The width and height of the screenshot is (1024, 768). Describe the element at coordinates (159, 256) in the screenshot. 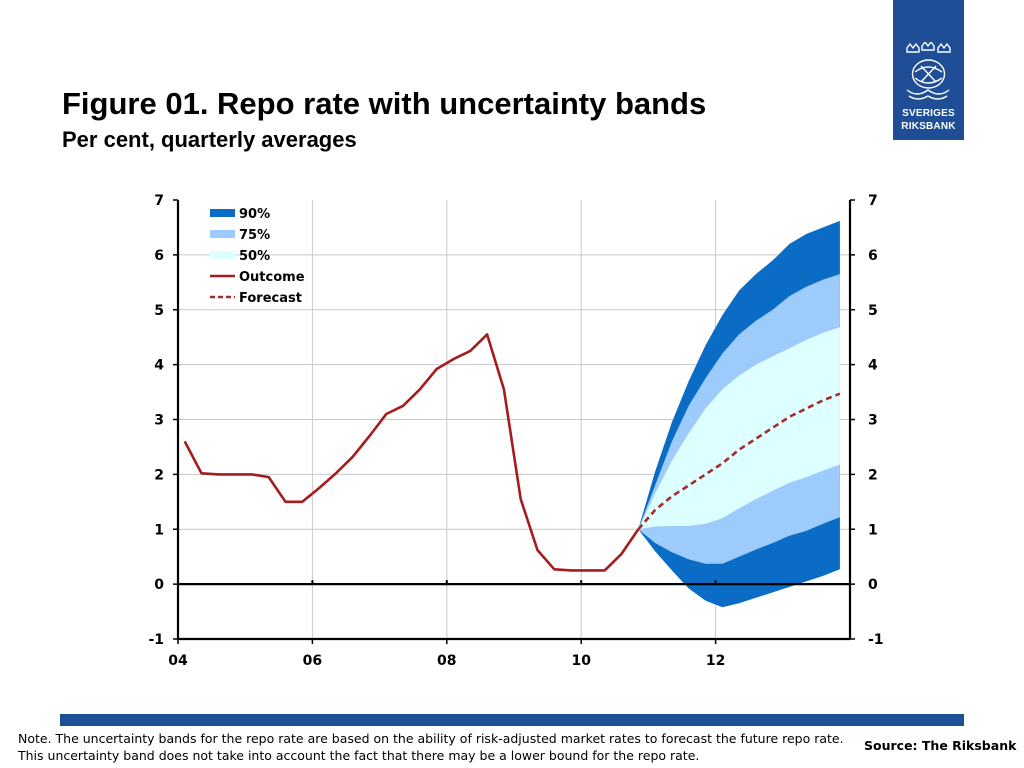

I see `y-tick-label-left: 6` at that location.